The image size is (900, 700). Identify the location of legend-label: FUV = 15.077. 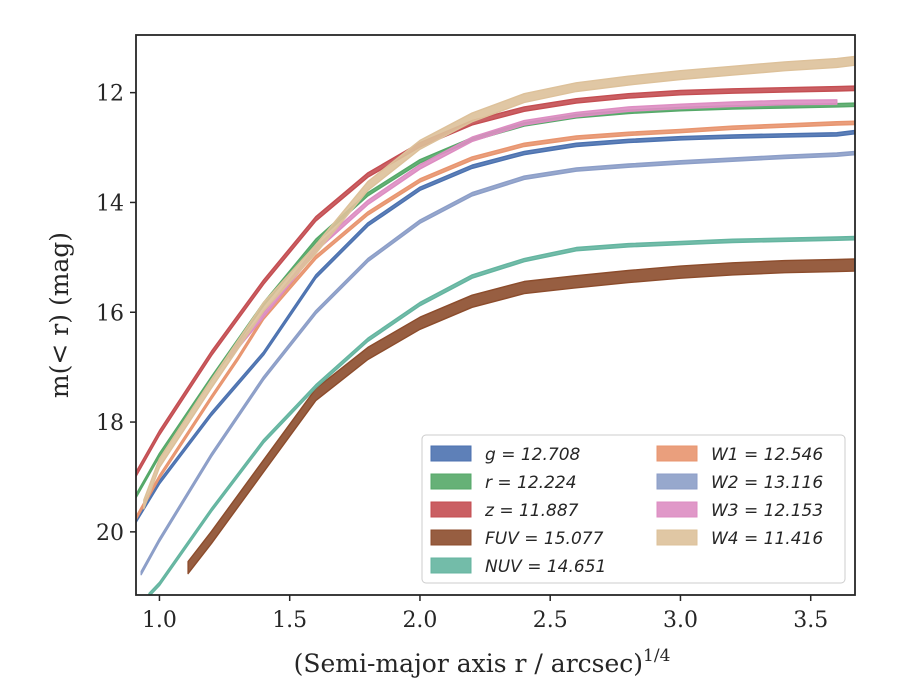
(544, 539).